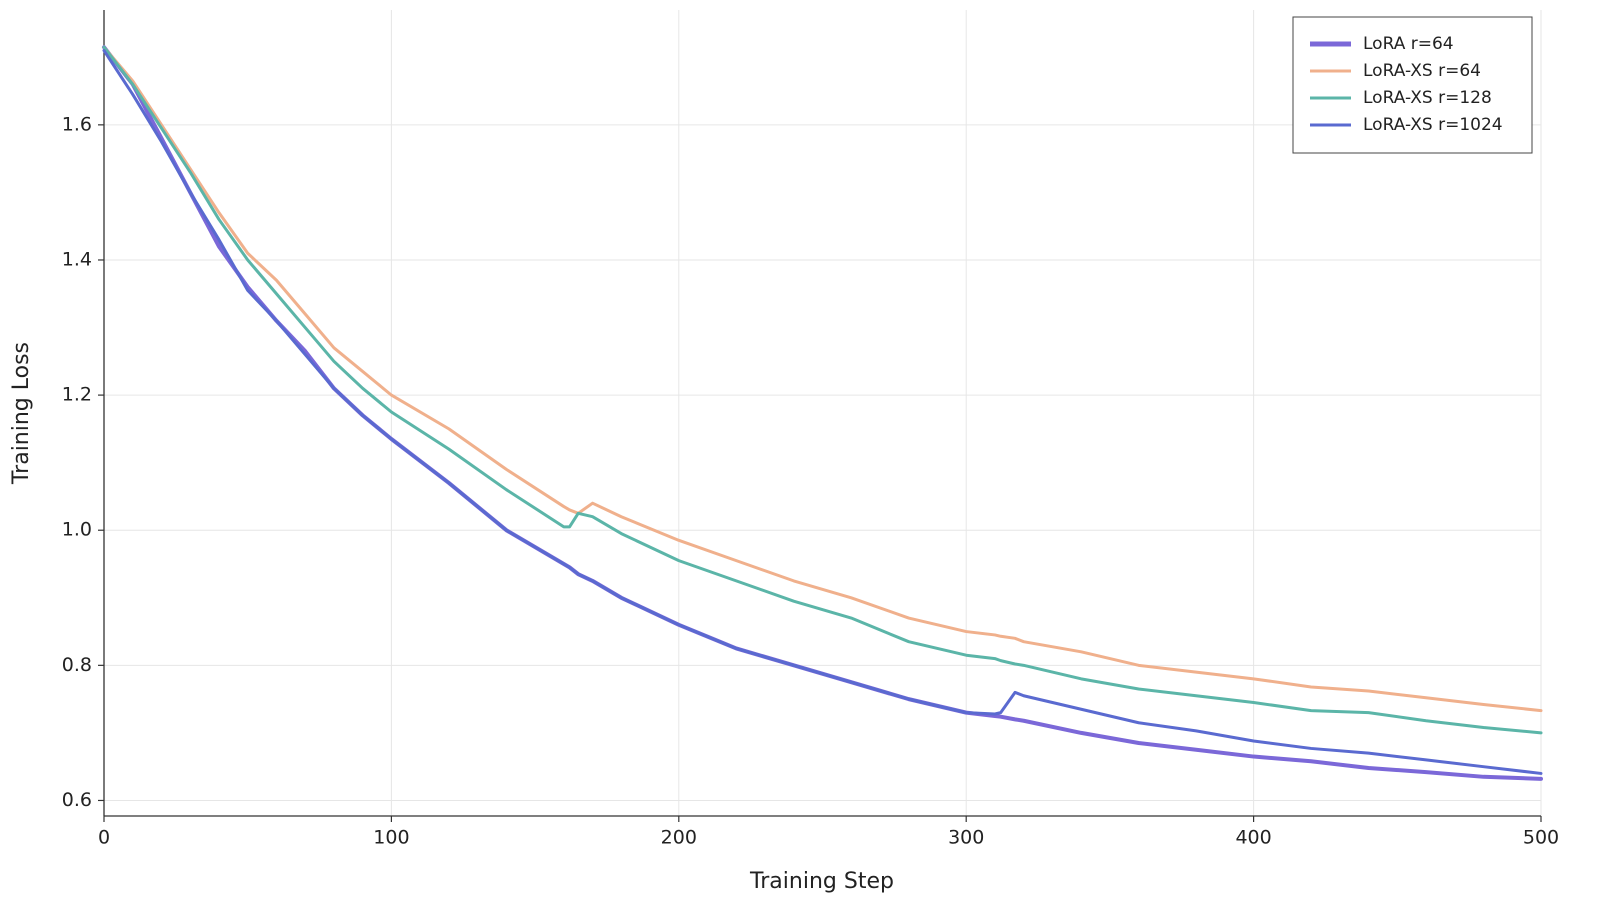 The width and height of the screenshot is (1600, 920). I want to click on x-tick-label: 100, so click(391, 838).